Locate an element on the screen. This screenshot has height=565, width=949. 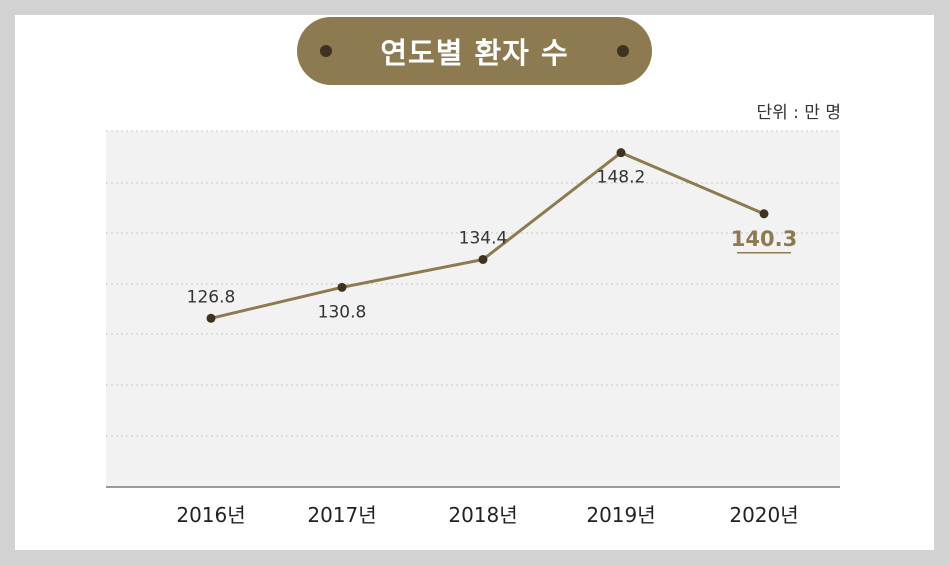
x-tick-label: 2017년 is located at coordinates (341, 515).